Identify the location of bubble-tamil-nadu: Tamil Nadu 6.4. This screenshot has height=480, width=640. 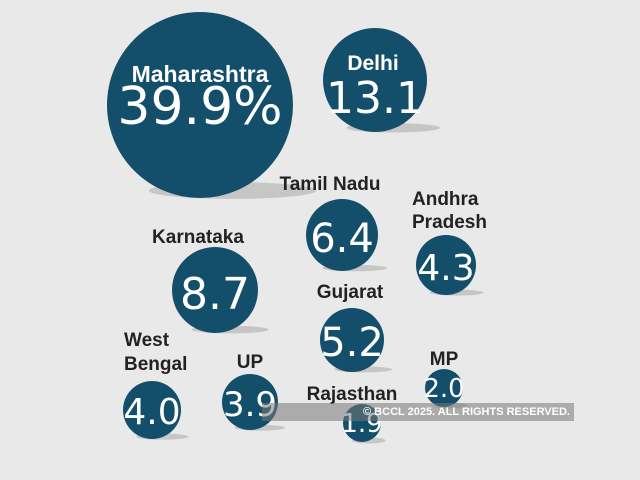
(333, 223).